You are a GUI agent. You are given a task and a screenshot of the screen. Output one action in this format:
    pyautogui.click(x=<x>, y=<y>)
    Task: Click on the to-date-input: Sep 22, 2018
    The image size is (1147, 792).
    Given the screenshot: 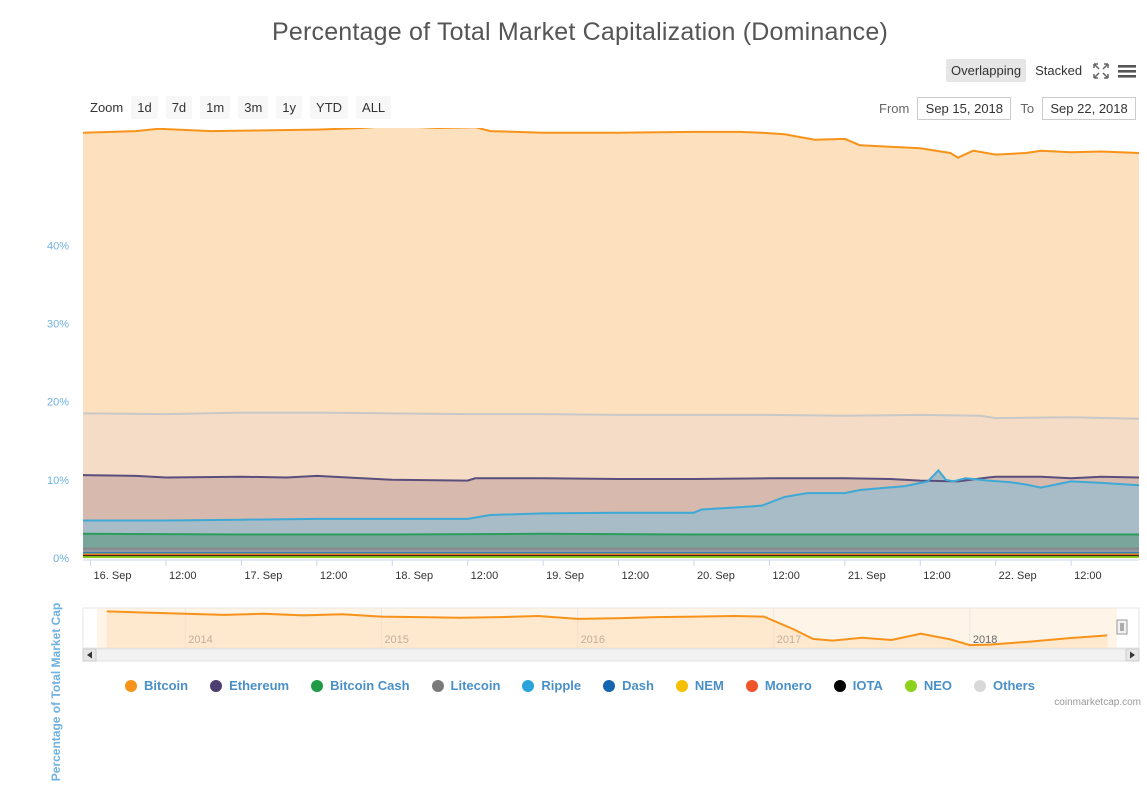 What is the action you would take?
    pyautogui.click(x=1089, y=108)
    